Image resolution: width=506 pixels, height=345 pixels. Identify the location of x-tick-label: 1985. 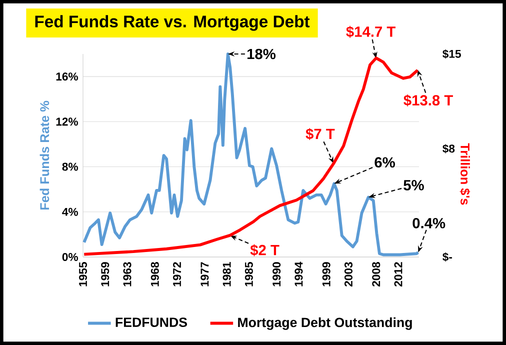
(248, 274).